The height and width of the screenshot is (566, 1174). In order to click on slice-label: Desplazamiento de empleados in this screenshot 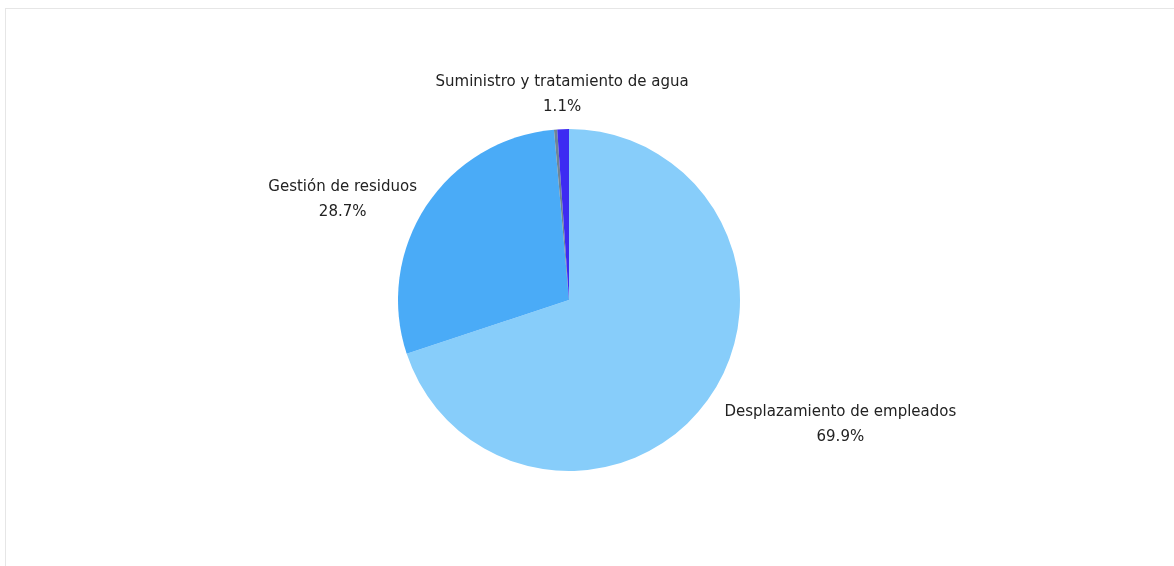, I will do `click(840, 411)`.